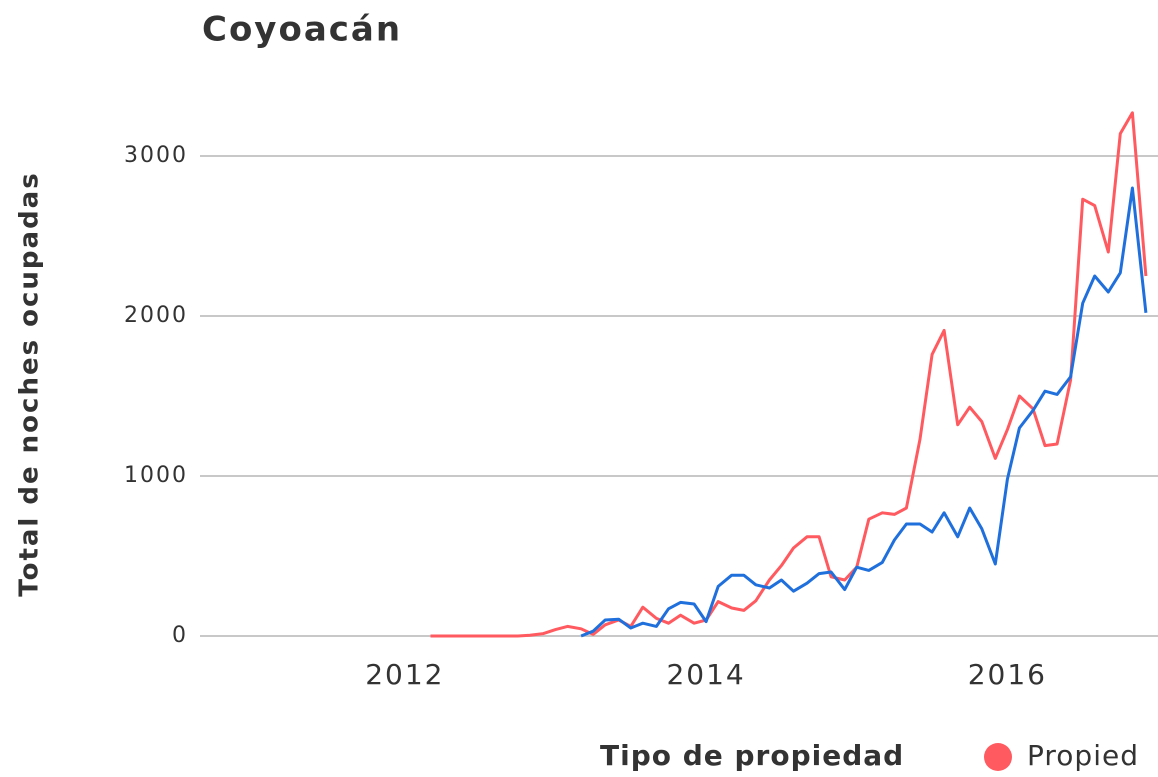 The height and width of the screenshot is (777, 1158). I want to click on x-tick-label: 2016, so click(1007, 674).